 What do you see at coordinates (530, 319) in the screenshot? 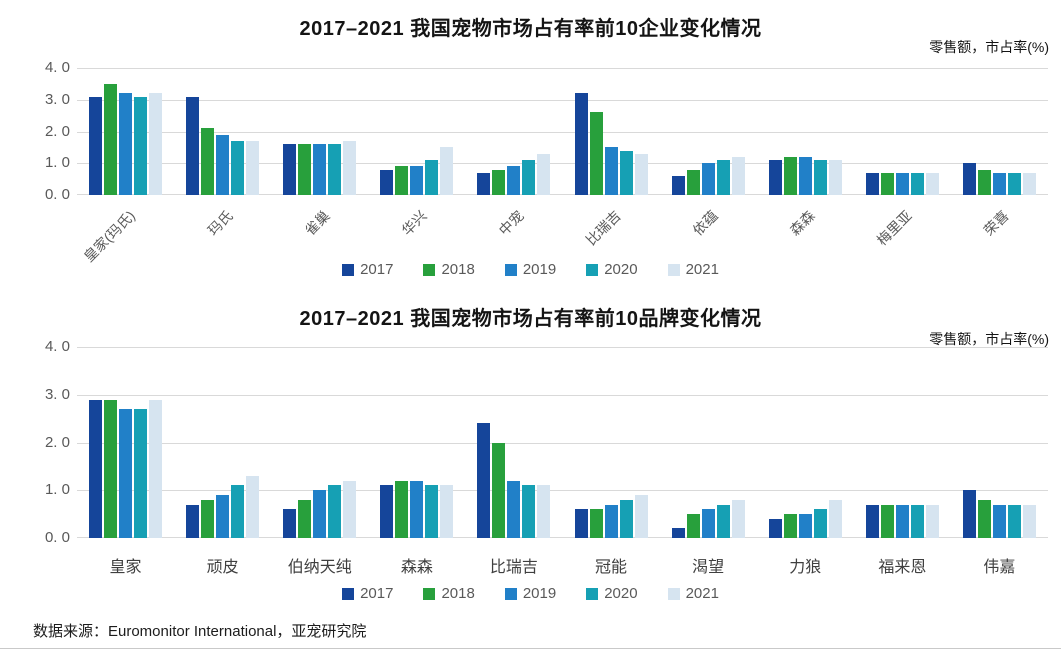
I see `brand-chart-title: 2017–2021 我国宠物市场占有率前10品牌变化情况` at bounding box center [530, 319].